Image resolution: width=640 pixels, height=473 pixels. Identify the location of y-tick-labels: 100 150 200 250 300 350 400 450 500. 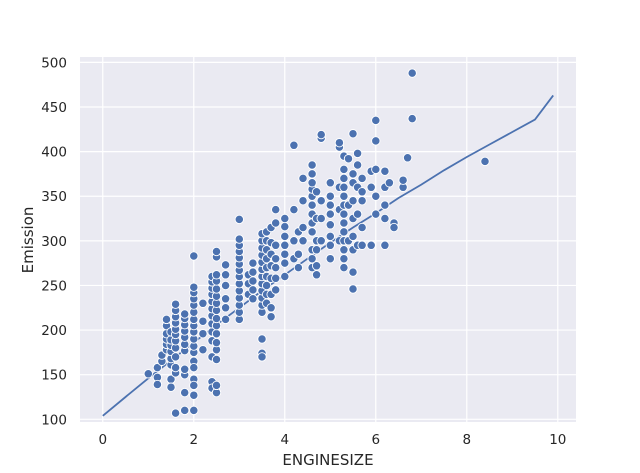
(54, 241).